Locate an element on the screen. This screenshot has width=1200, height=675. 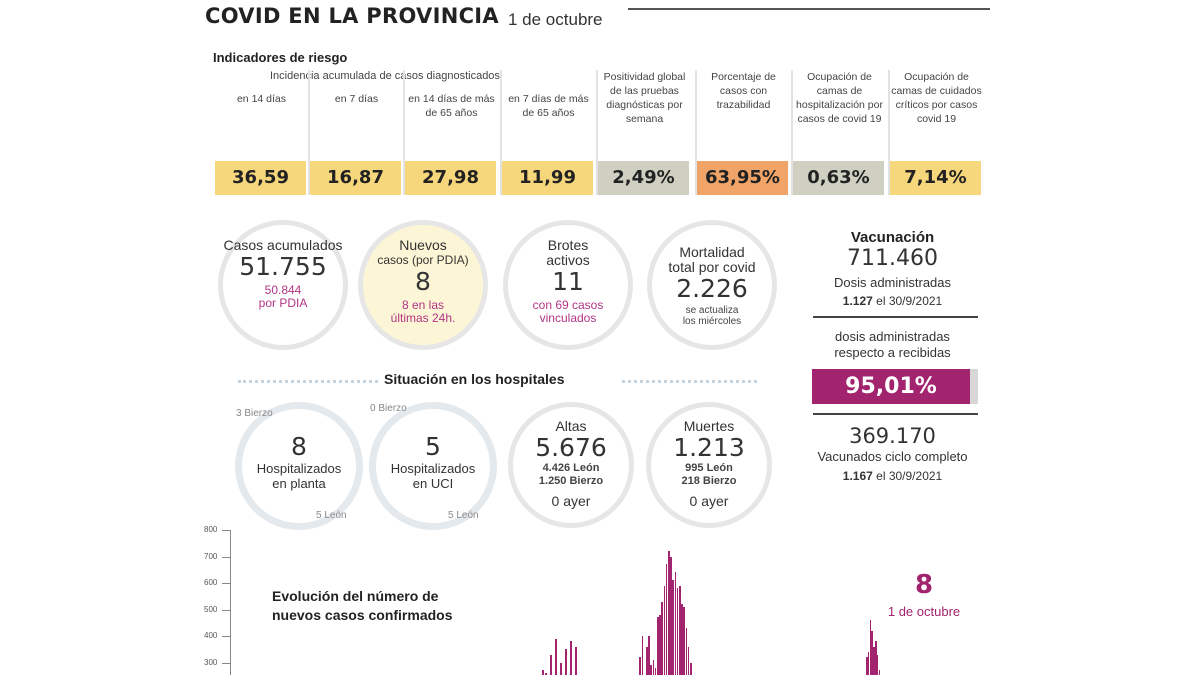
uci-label1: Hospitalizados is located at coordinates (433, 468).